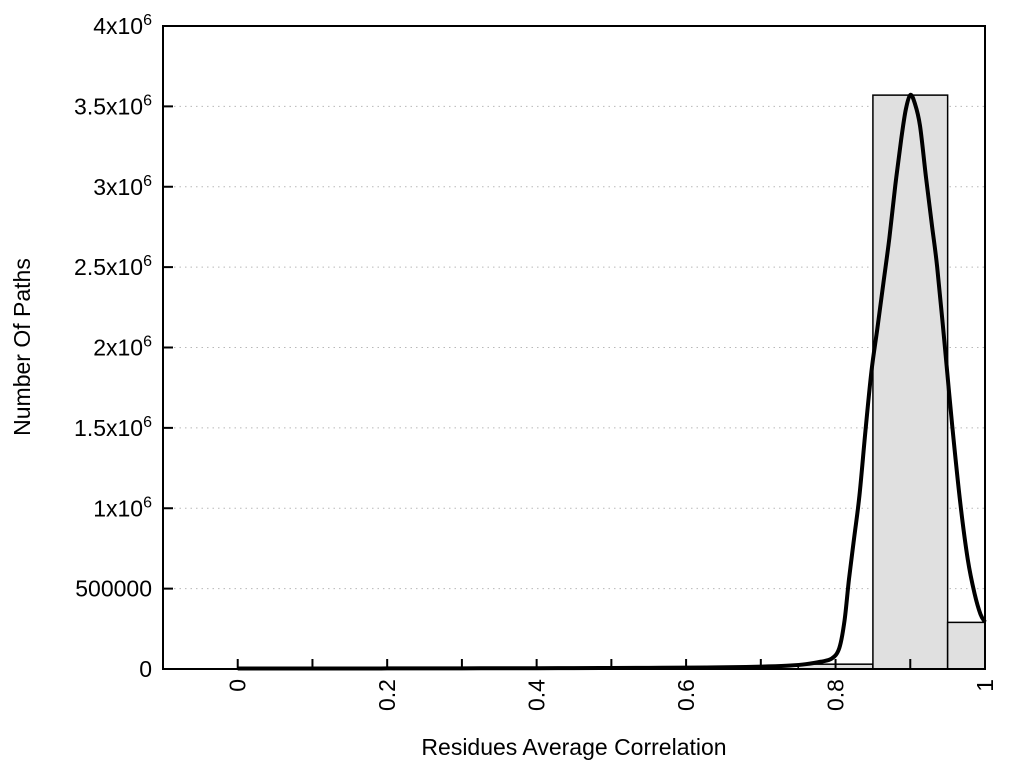  What do you see at coordinates (113, 105) in the screenshot?
I see `y-tick-label: 3.5x106` at bounding box center [113, 105].